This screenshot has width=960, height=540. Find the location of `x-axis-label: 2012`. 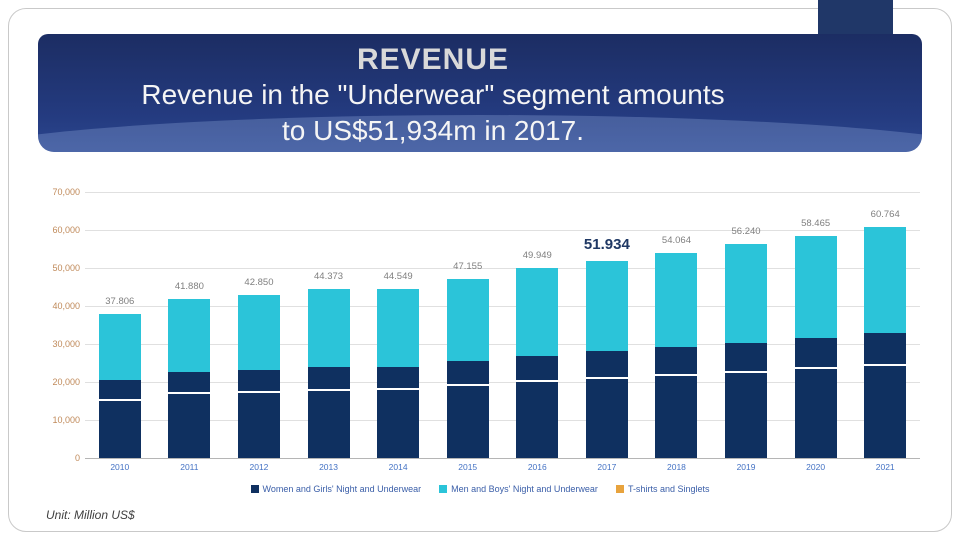

x-axis-label: 2012 is located at coordinates (259, 467).